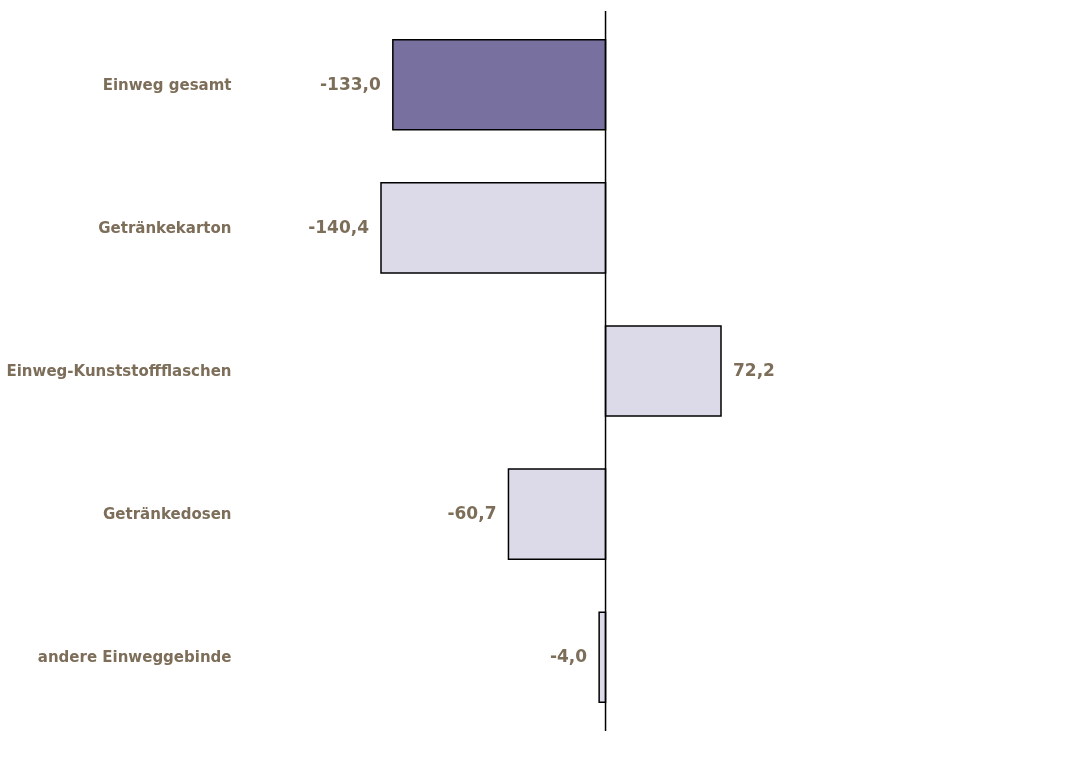 The image size is (1067, 763). I want to click on data-label: -4,0, so click(568, 656).